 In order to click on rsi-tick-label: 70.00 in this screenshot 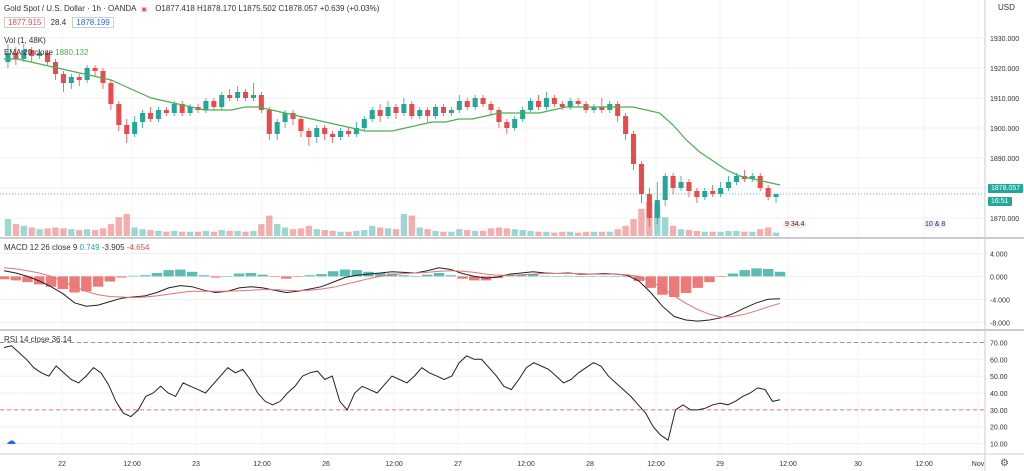, I will do `click(999, 343)`.